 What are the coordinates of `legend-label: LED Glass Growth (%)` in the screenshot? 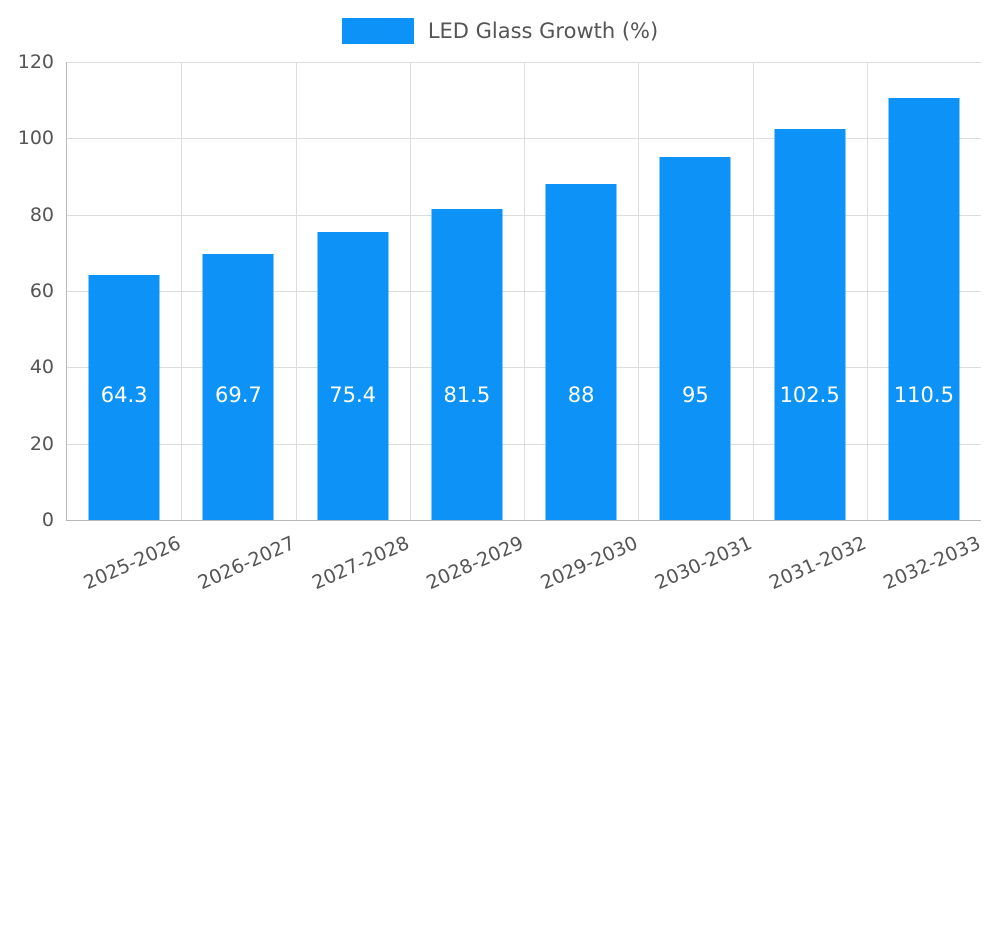 It's located at (543, 31).